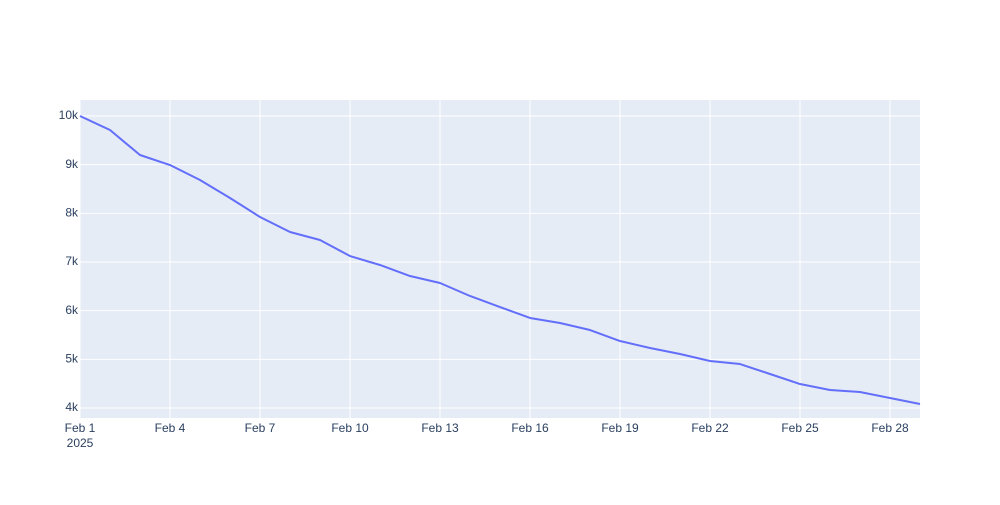 The height and width of the screenshot is (505, 1000). What do you see at coordinates (170, 428) in the screenshot?
I see `x-tick-label: Feb 4` at bounding box center [170, 428].